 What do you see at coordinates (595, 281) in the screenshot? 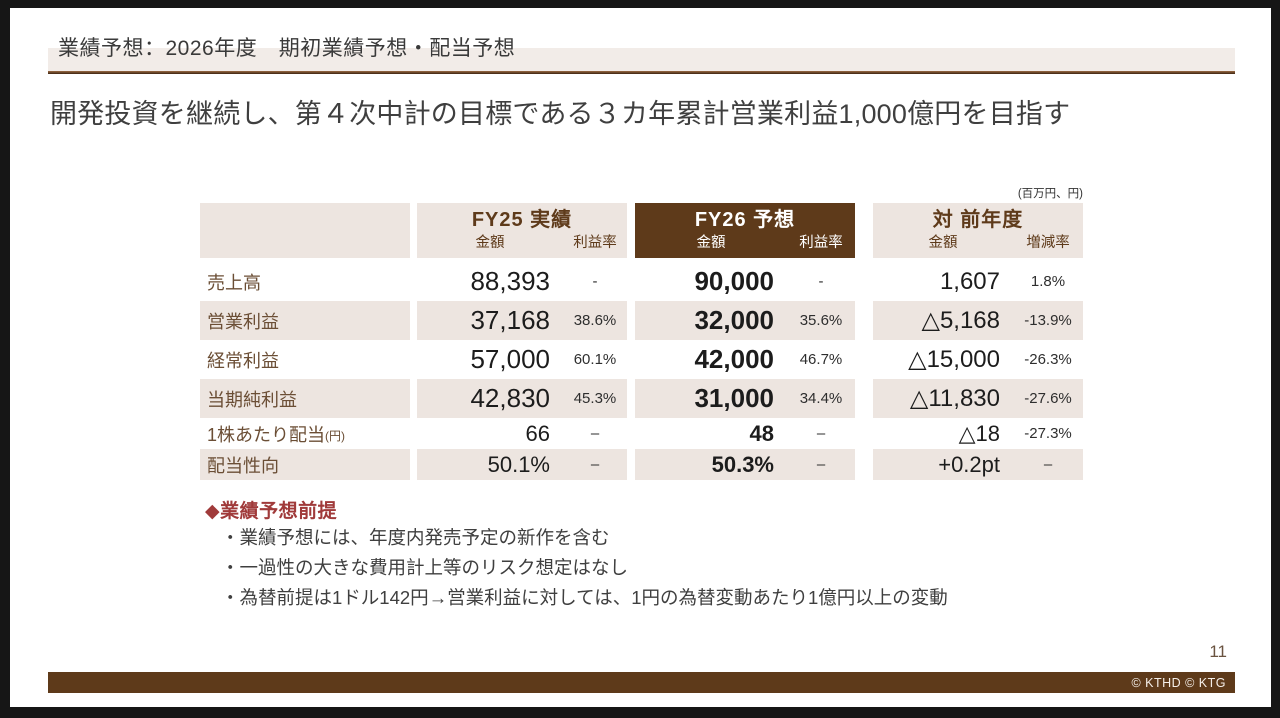
I see `fy25-rate: -` at bounding box center [595, 281].